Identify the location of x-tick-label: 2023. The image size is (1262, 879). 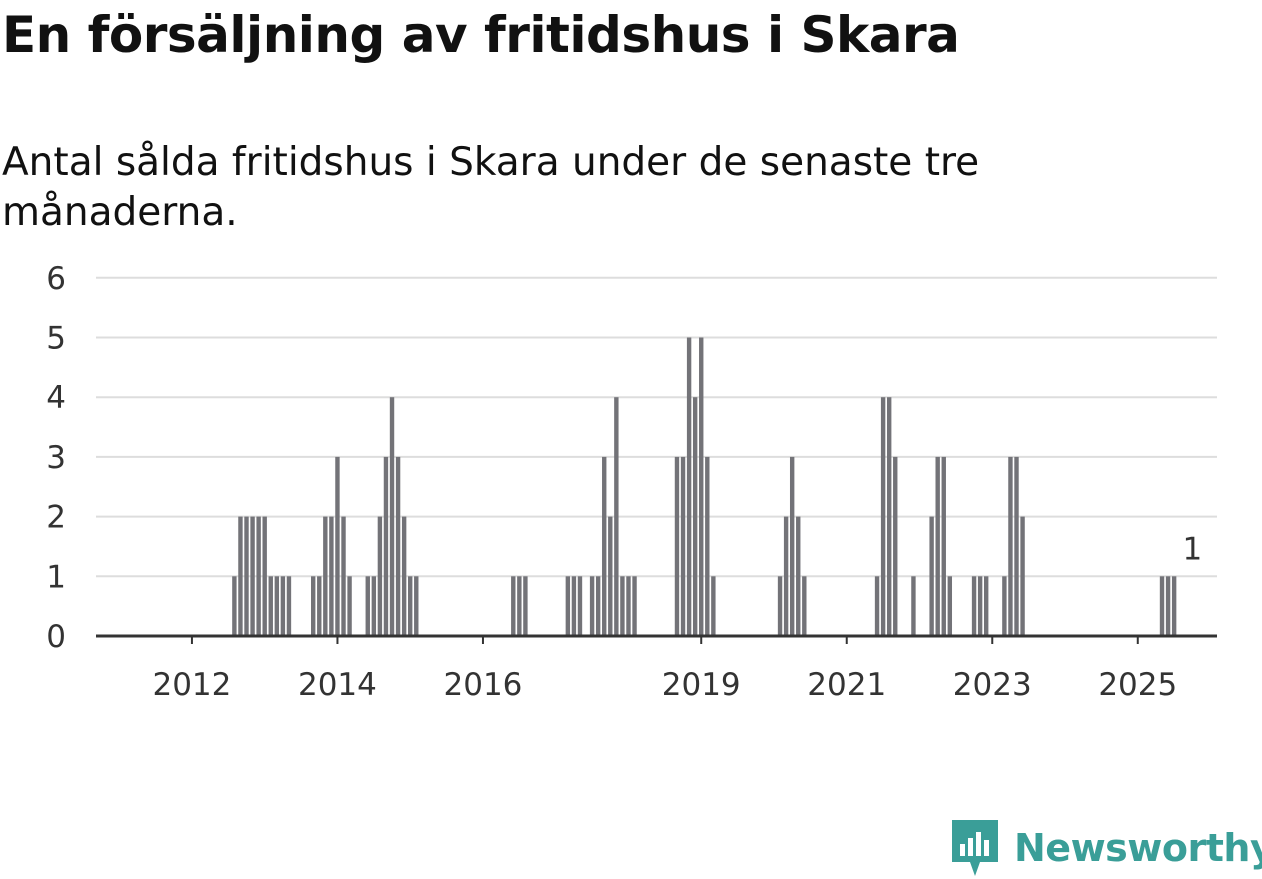
(992, 685).